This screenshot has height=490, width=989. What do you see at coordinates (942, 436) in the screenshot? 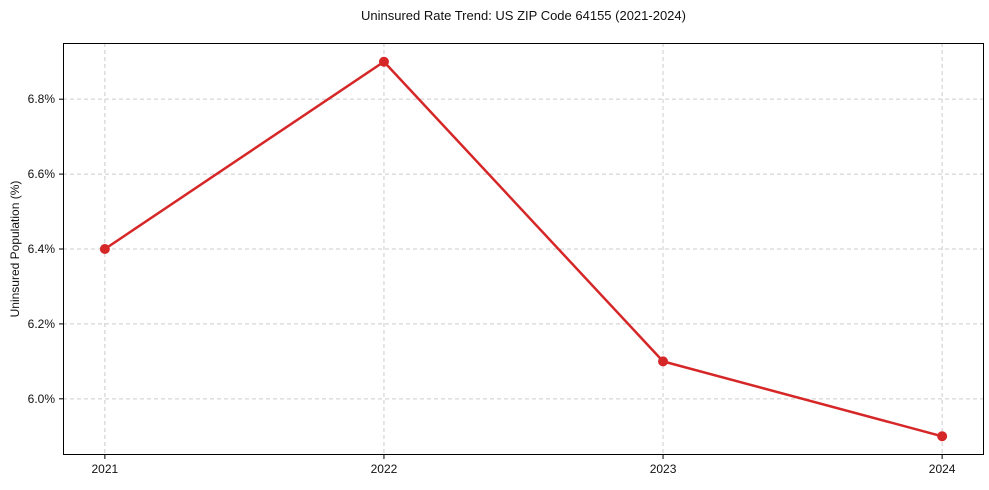
I see `data-point-2024` at bounding box center [942, 436].